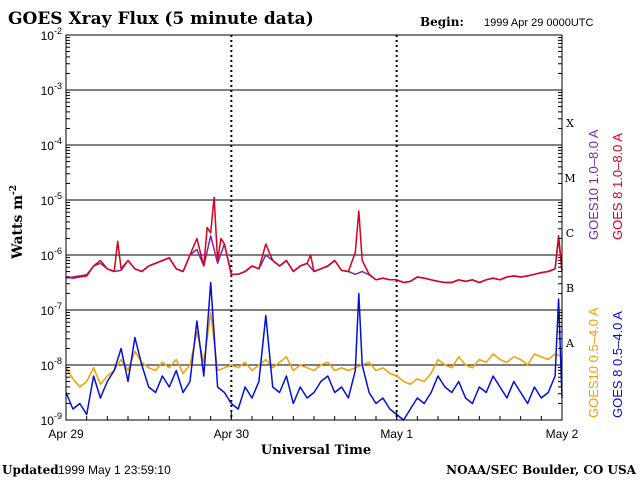 This screenshot has width=640, height=480. What do you see at coordinates (51, 34) in the screenshot?
I see `y-tick-label: 10⁻²` at bounding box center [51, 34].